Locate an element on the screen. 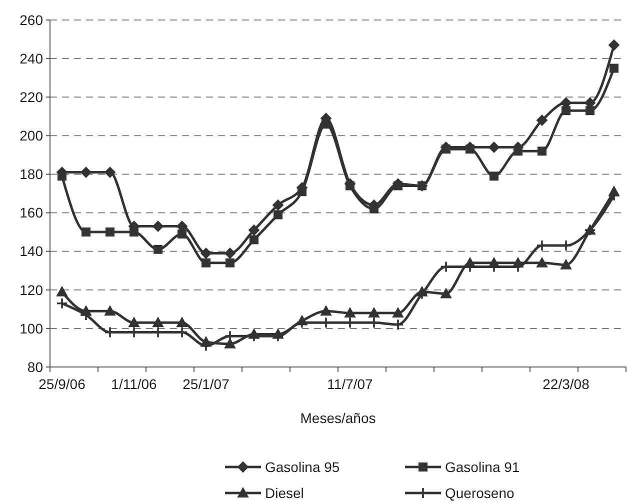 This screenshot has width=634, height=504. y-tick-label: 160 is located at coordinates (32, 212).